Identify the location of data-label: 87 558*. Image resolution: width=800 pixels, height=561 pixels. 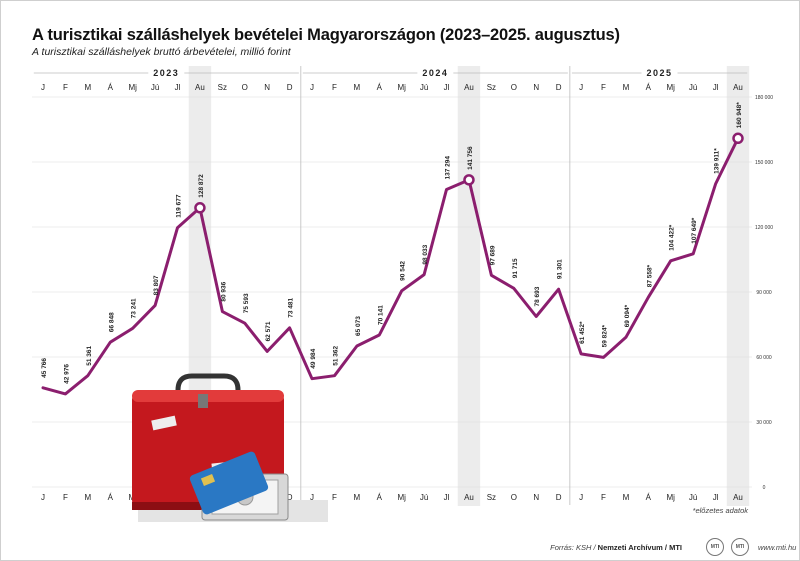
(649, 275).